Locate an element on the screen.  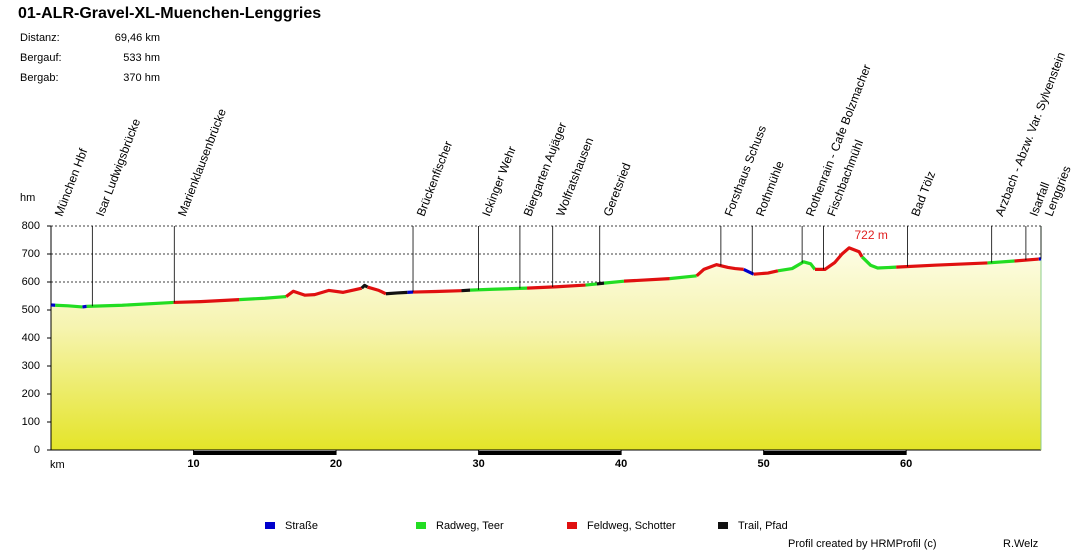
stat-label: Distanz: is located at coordinates (40, 38).